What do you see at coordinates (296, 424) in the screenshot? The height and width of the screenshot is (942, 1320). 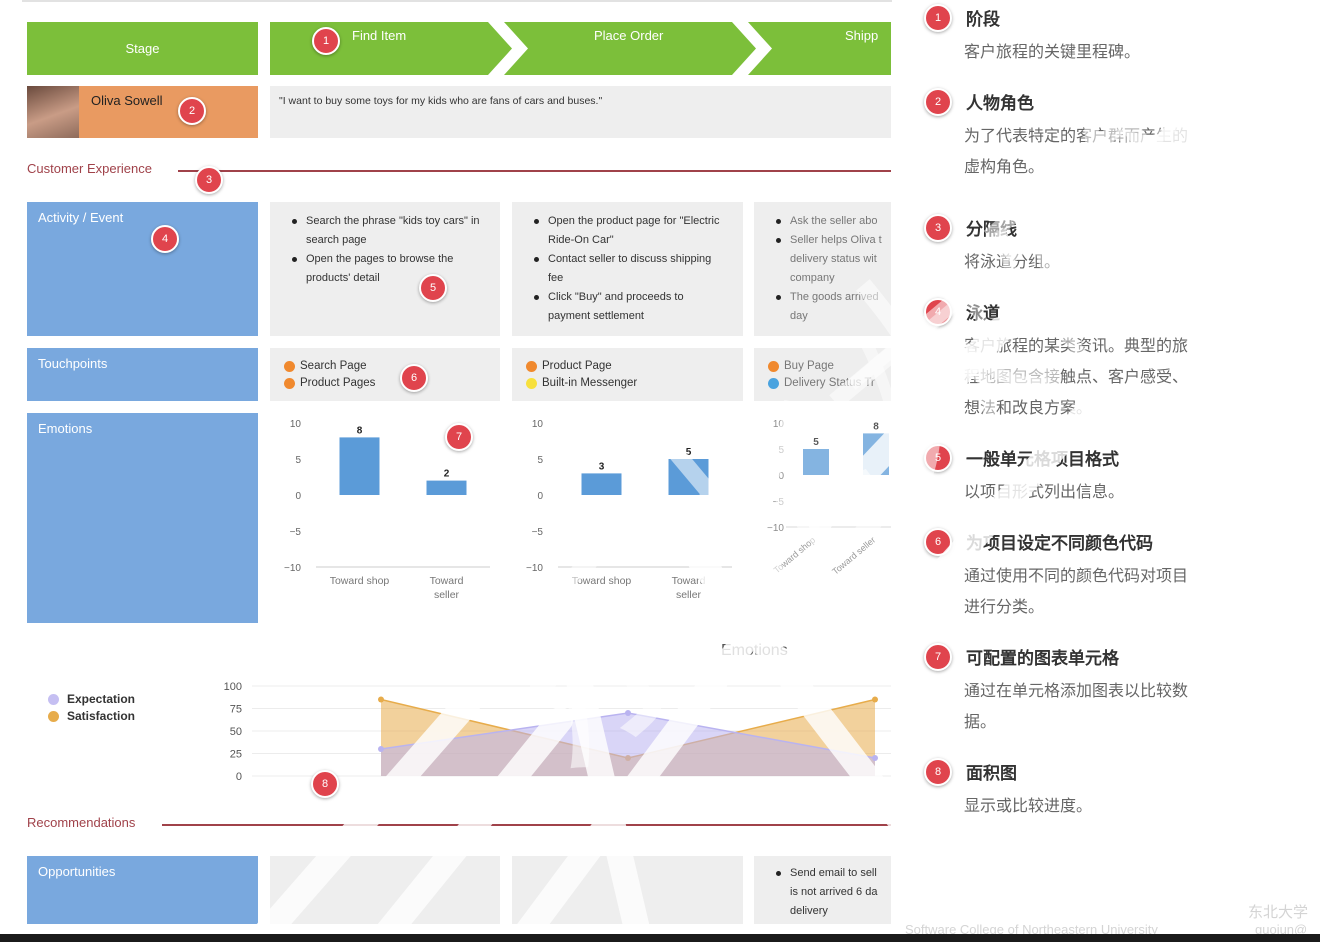 I see `y-tick-label: 10` at bounding box center [296, 424].